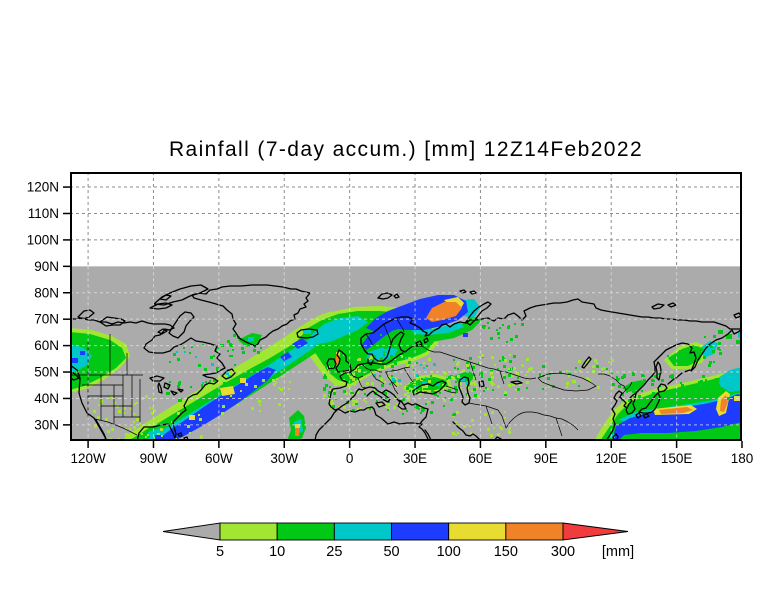  What do you see at coordinates (398, 541) in the screenshot?
I see `colorbar-svg: 5 10 25 50 100 150 300 [mm]` at bounding box center [398, 541].